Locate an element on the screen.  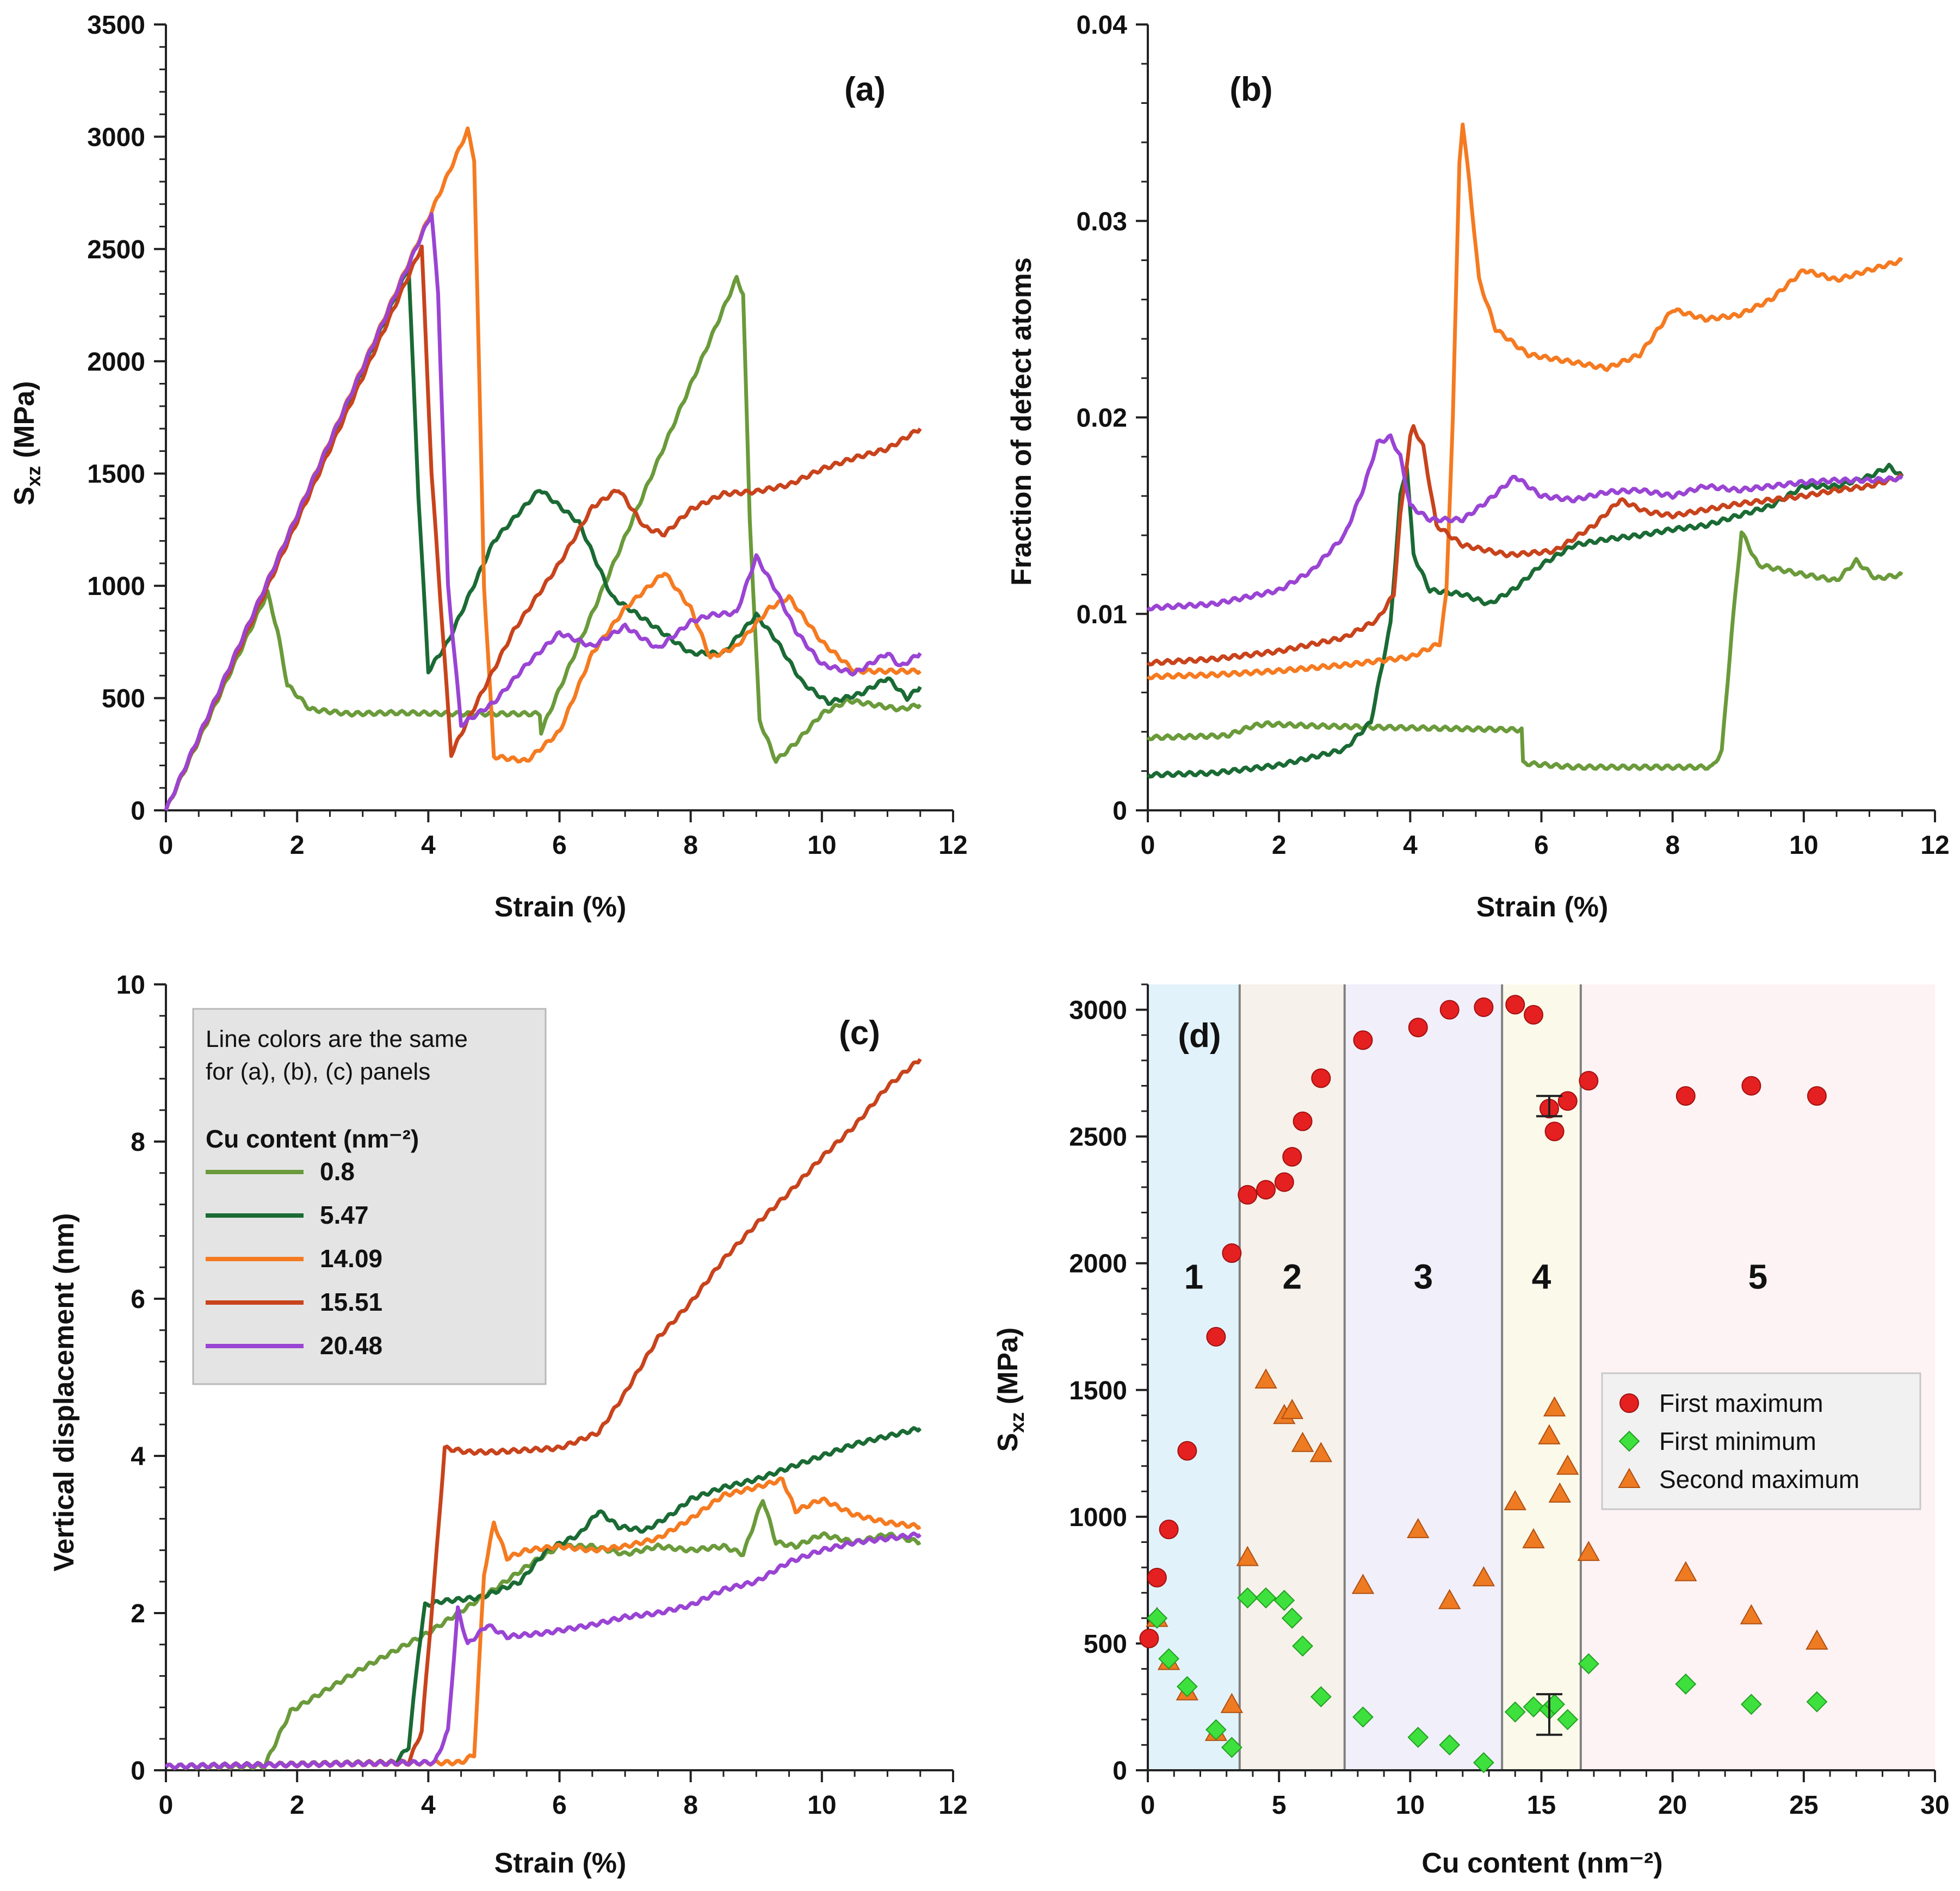
x-tick-label: 25 is located at coordinates (1803, 1805).